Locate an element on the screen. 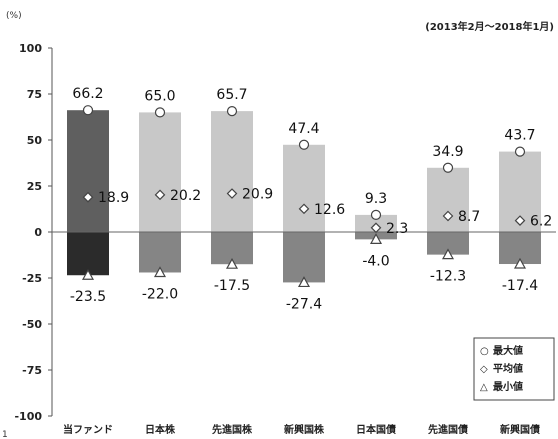 The width and height of the screenshot is (558, 439). y-tick-label: 100 is located at coordinates (30, 48).